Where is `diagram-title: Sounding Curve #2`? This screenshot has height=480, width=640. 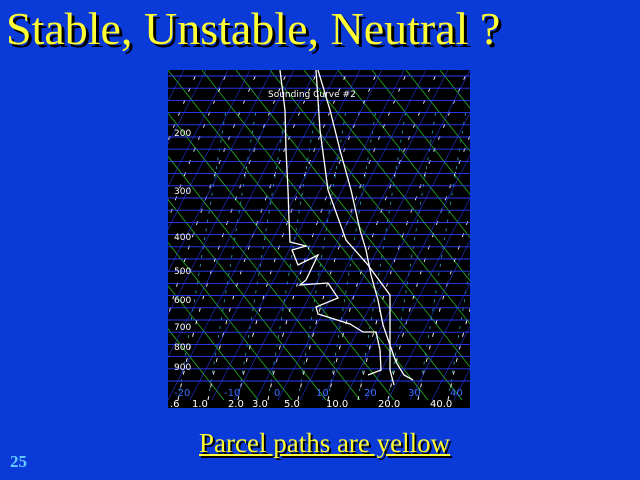
diagram-title: Sounding Curve #2 is located at coordinates (312, 95).